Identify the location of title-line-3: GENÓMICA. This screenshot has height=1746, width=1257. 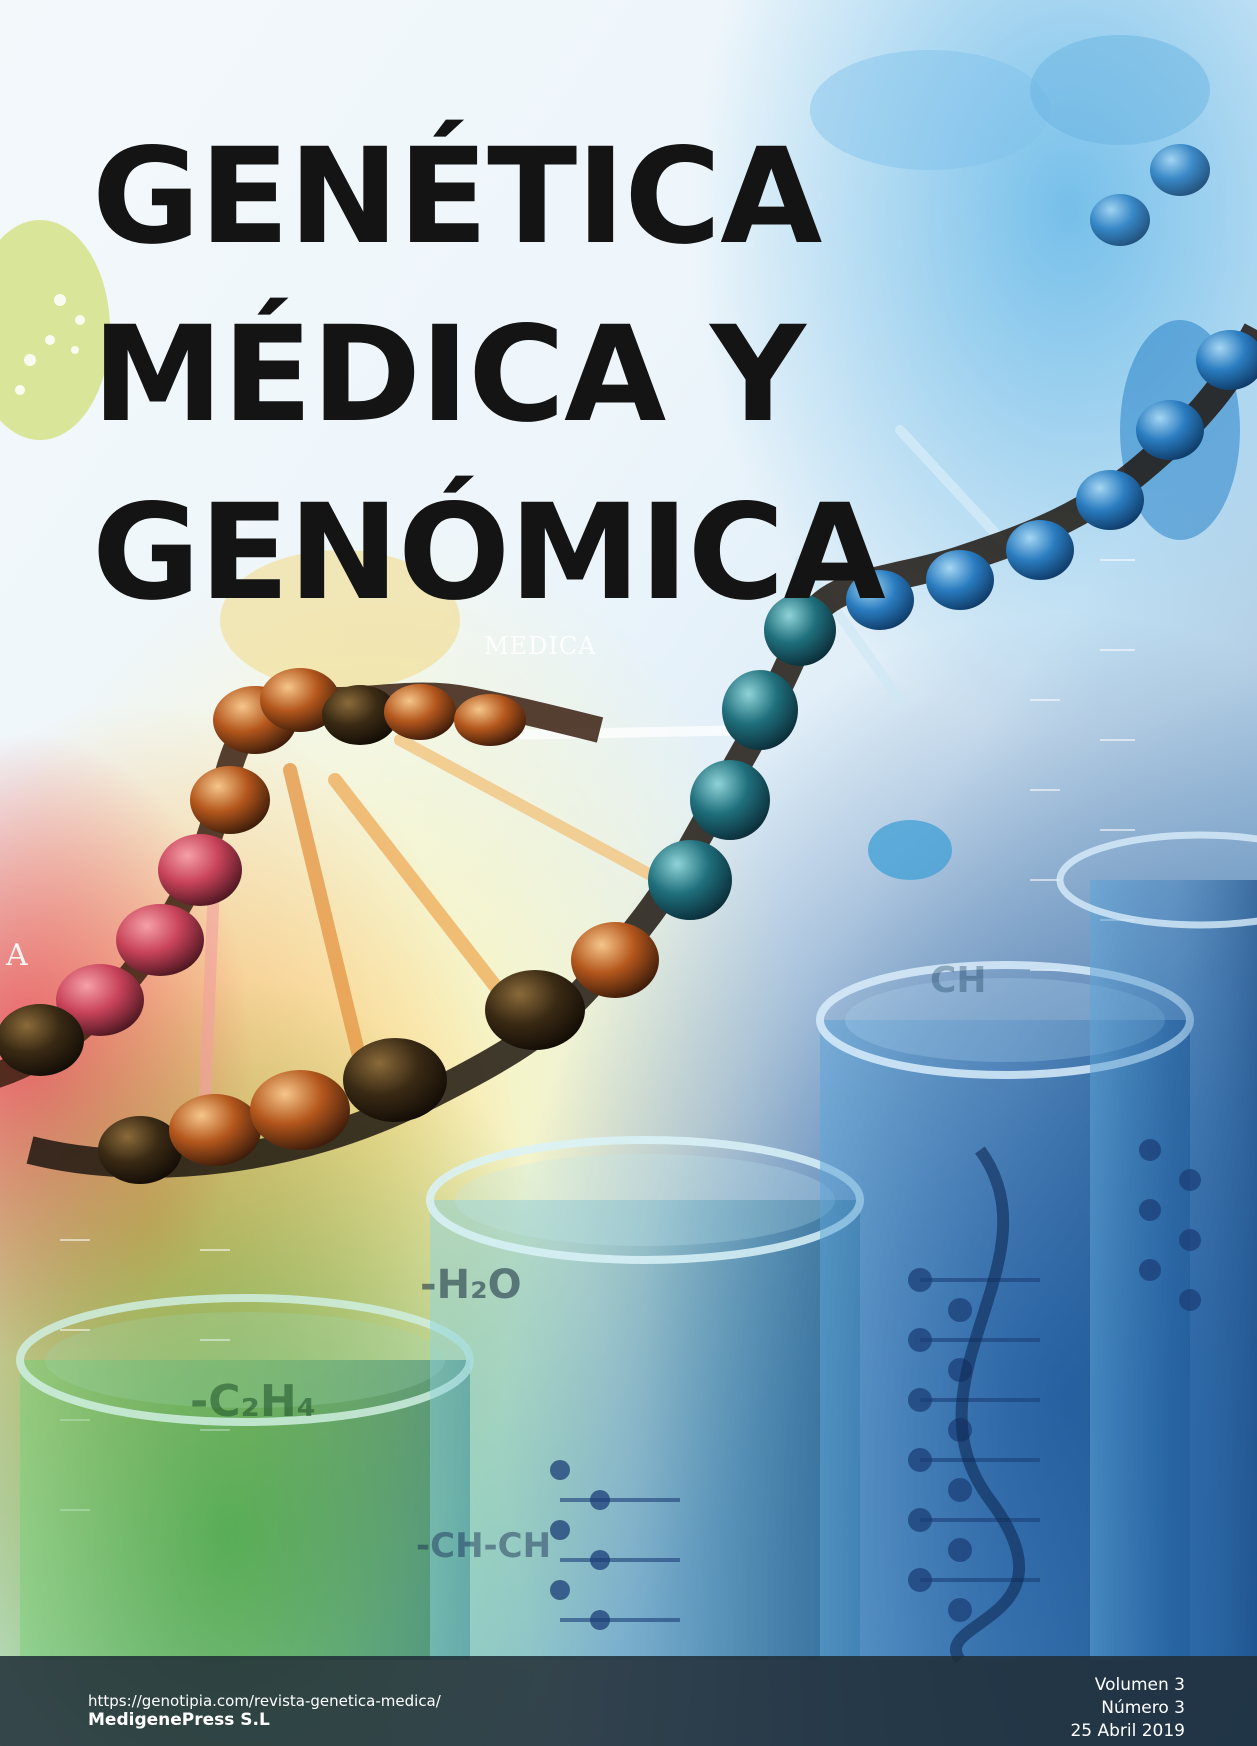
(489, 553).